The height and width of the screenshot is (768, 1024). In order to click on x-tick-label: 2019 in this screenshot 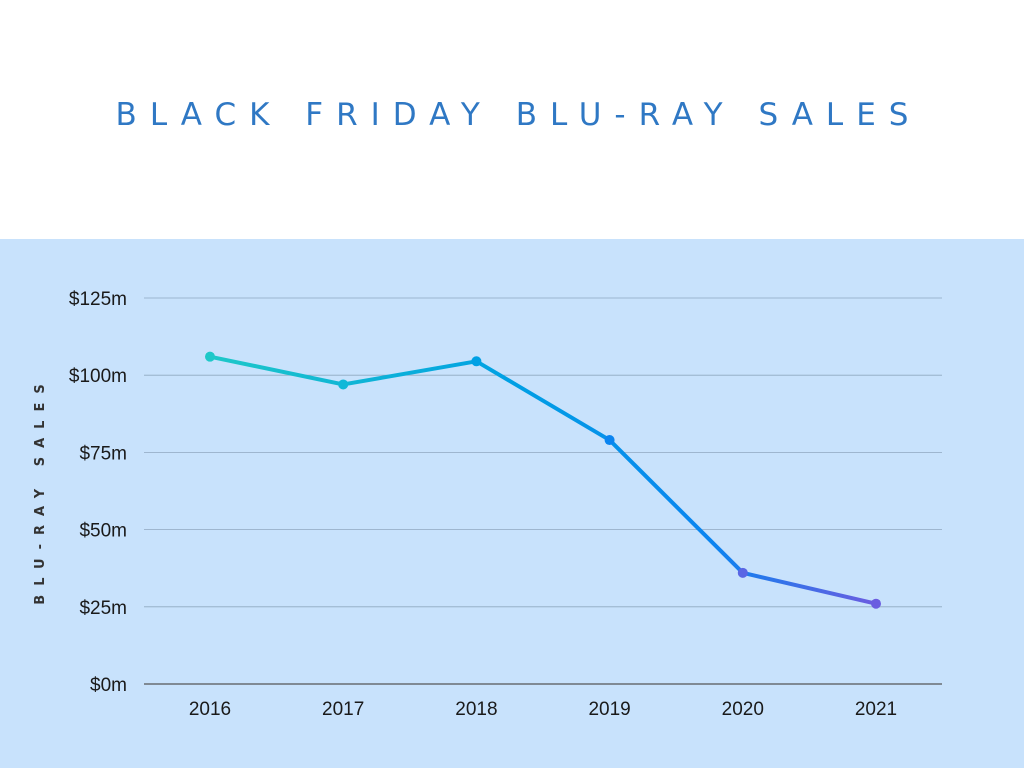, I will do `click(609, 709)`.